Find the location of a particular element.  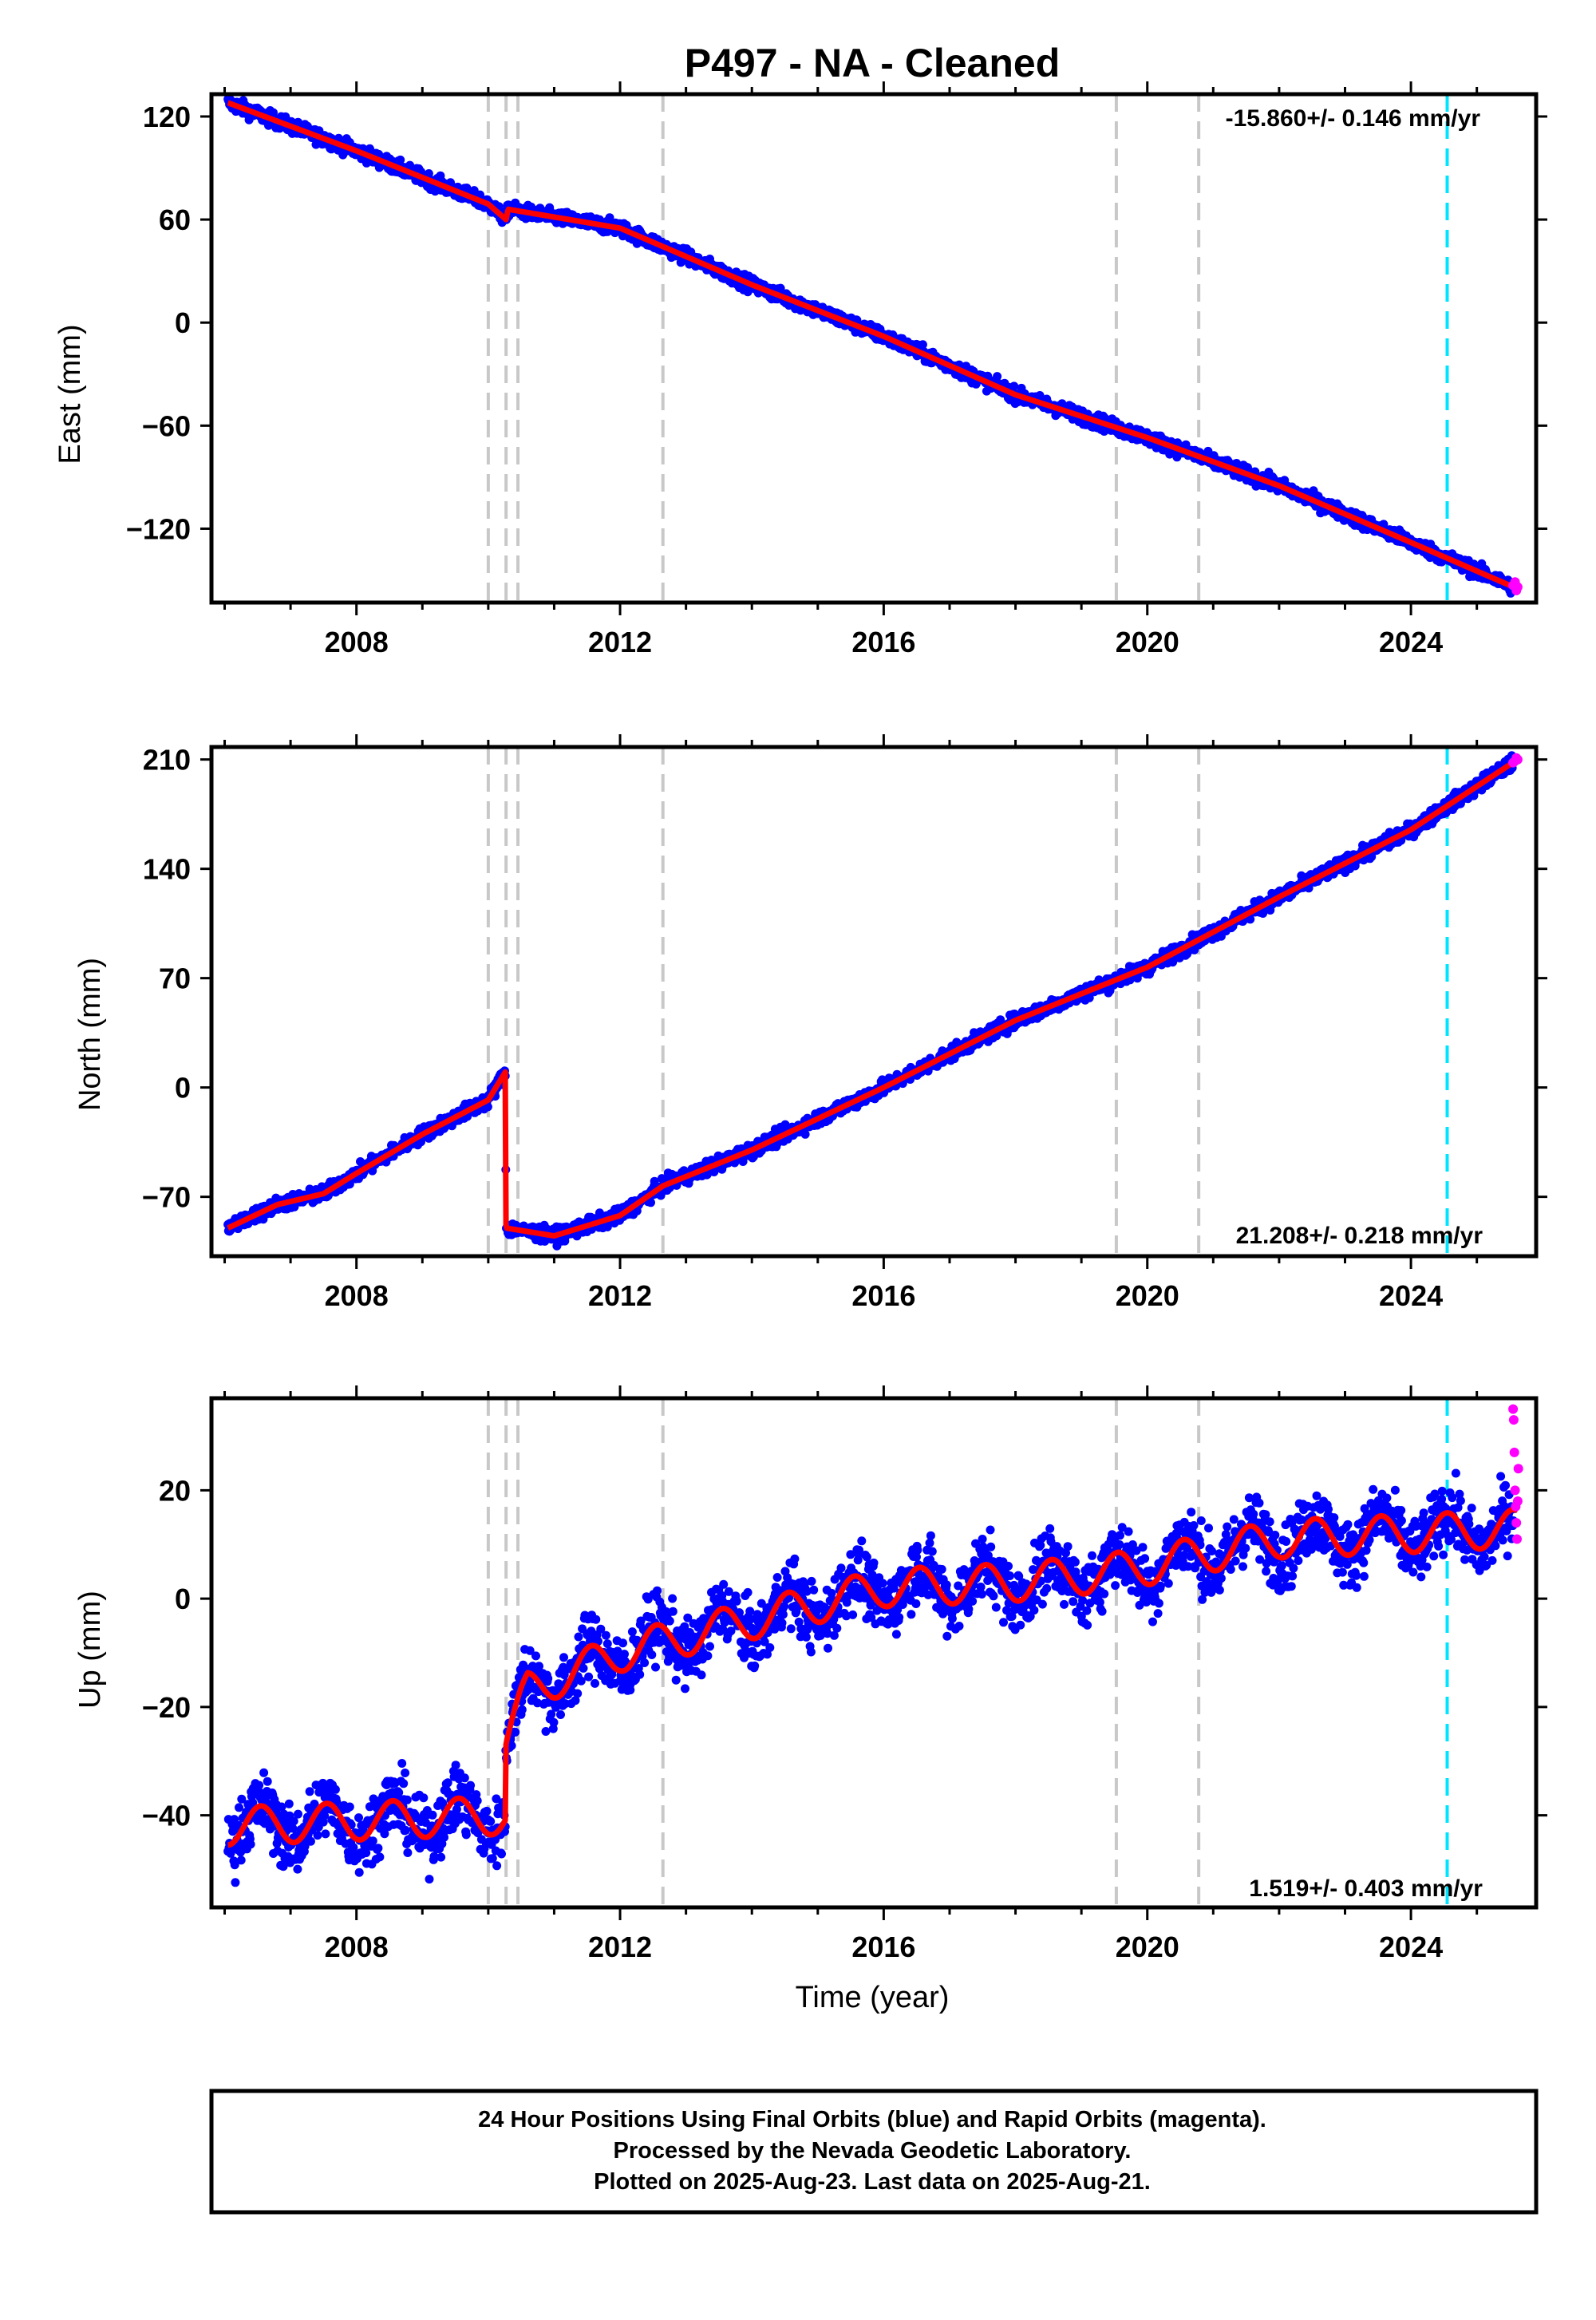

x-tick-label: 2012 is located at coordinates (620, 642).